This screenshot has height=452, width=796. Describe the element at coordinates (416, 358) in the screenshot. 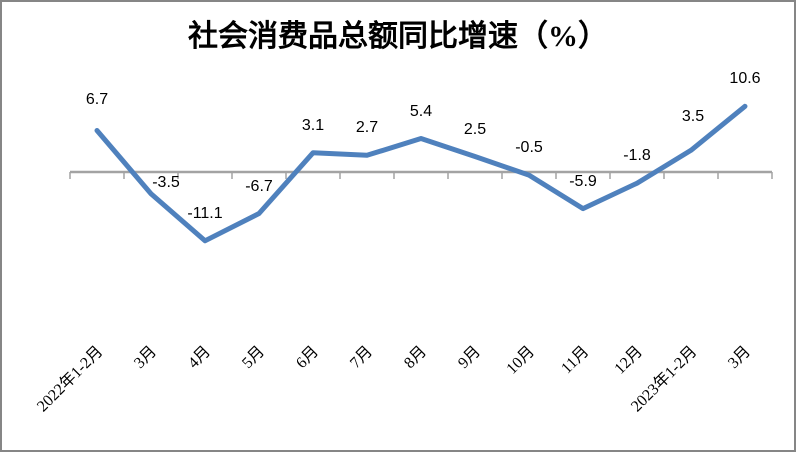

I see `x-axis-tick-label: 8月` at that location.